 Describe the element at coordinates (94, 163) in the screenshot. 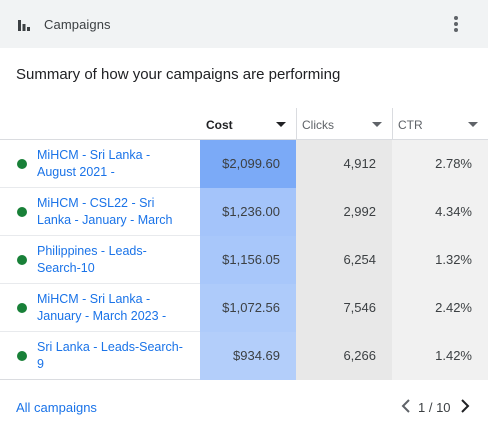

I see `campaign-link: MiHCM - Sri Lanka - August 2021 -` at that location.